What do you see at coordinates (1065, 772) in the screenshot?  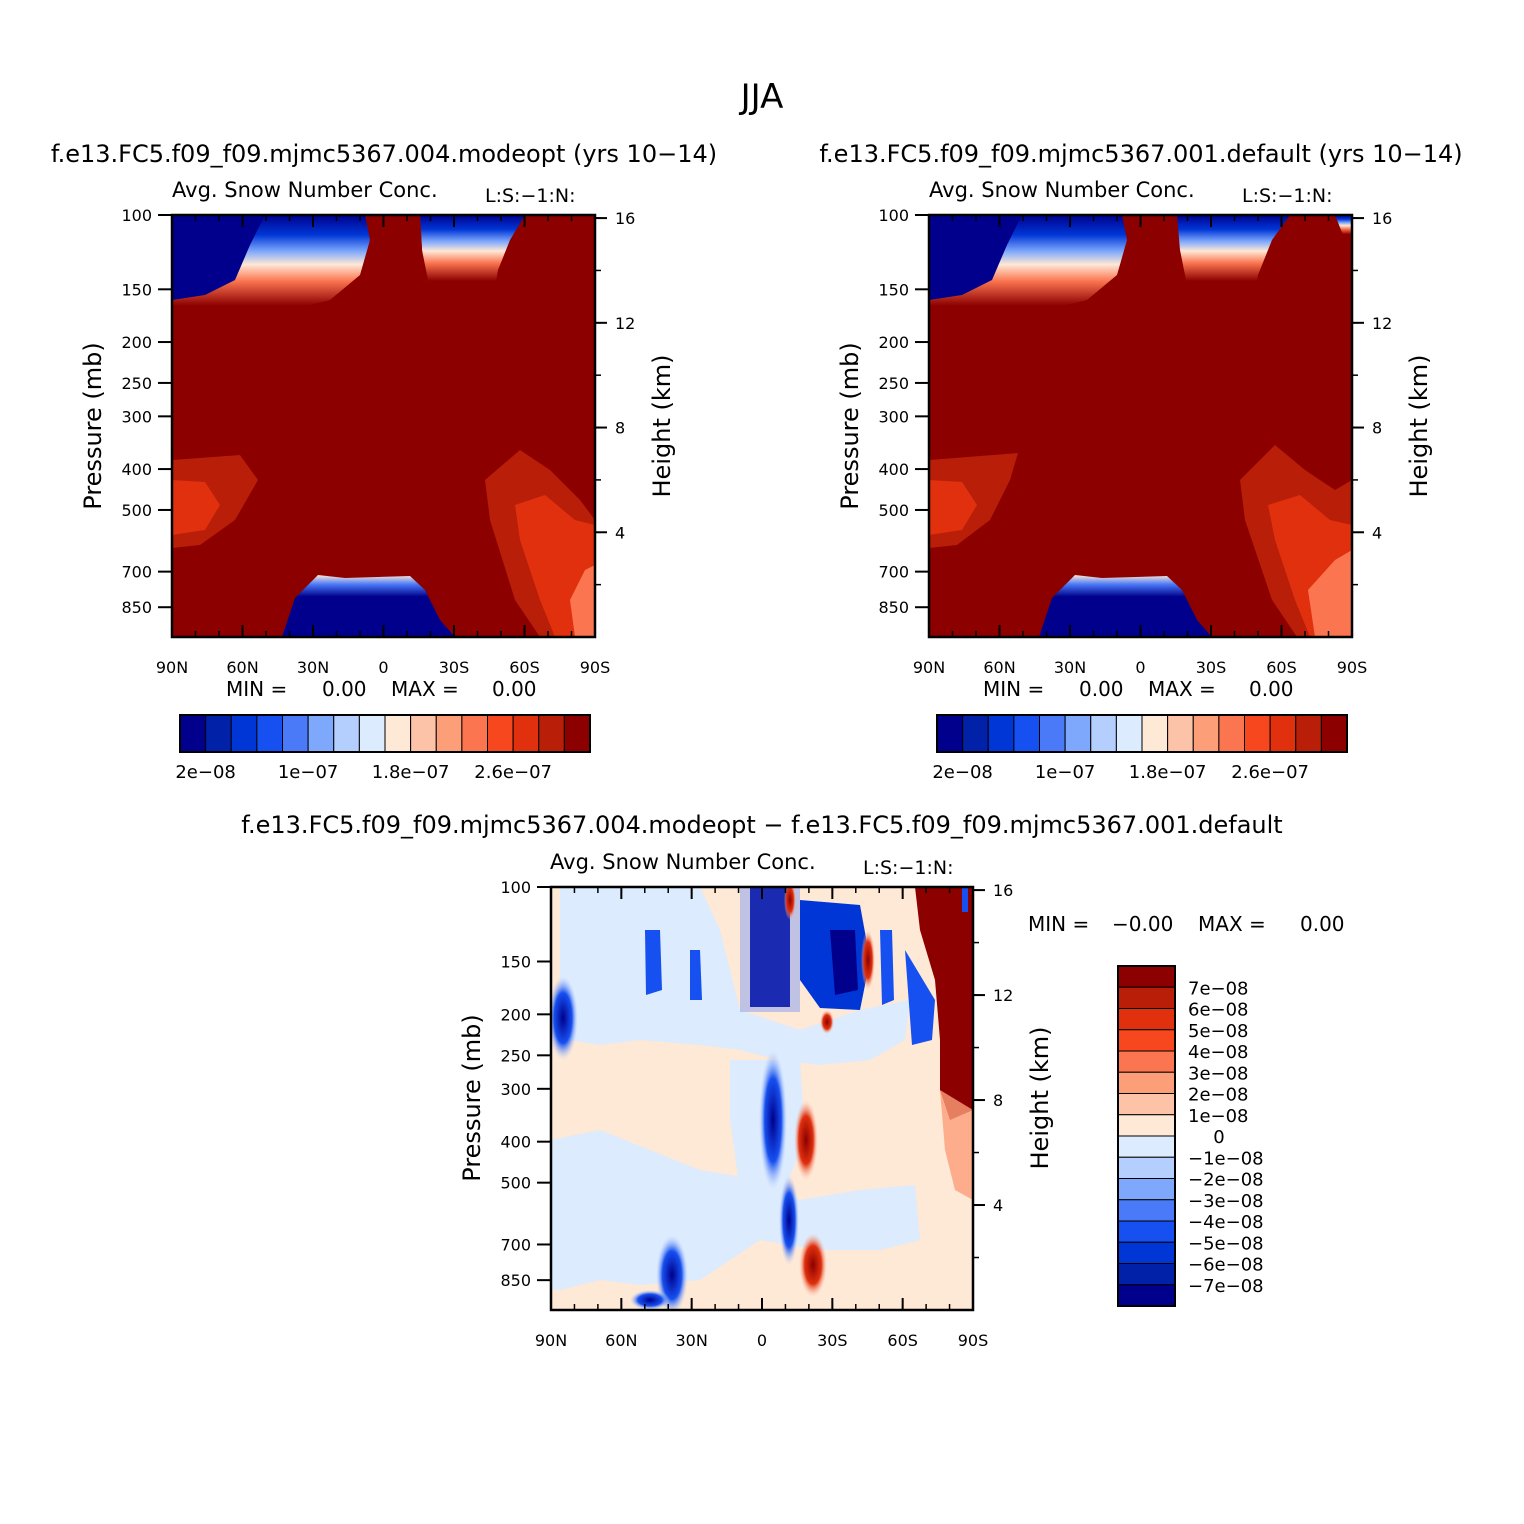 I see `colorbar-label: 1e−07` at bounding box center [1065, 772].